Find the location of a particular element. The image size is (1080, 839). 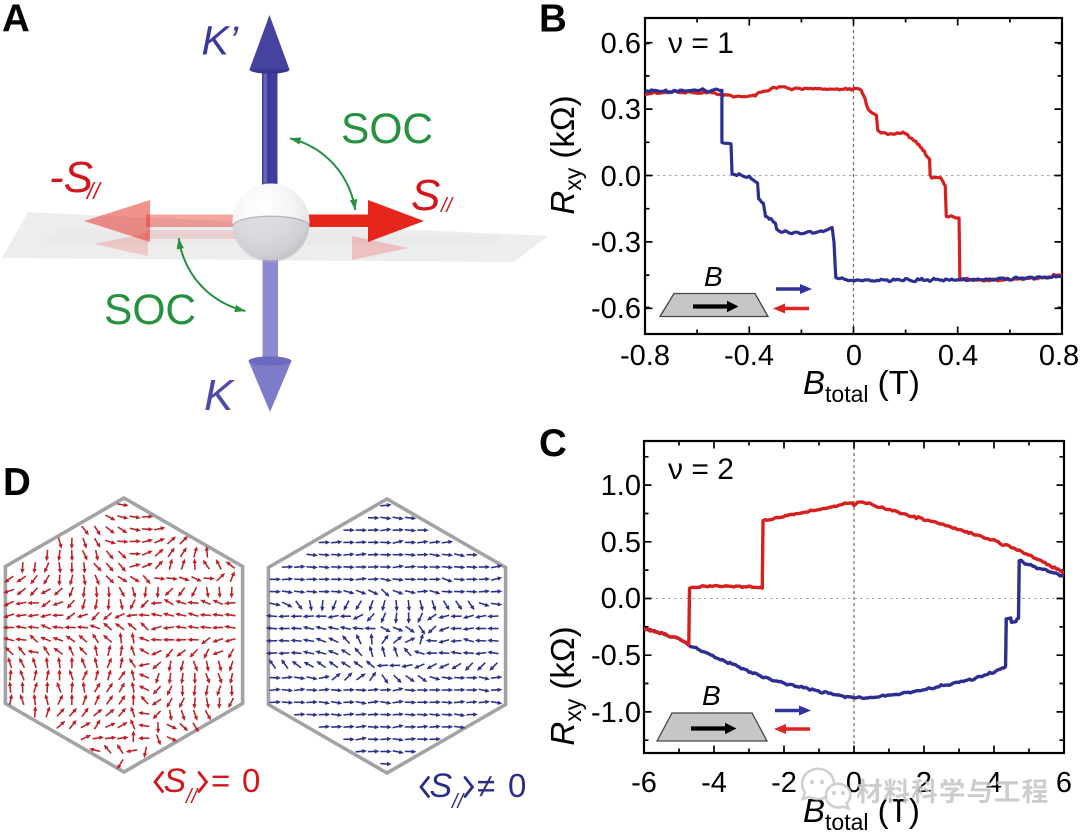

svg-text: ν = 1 is located at coordinates (701, 43).